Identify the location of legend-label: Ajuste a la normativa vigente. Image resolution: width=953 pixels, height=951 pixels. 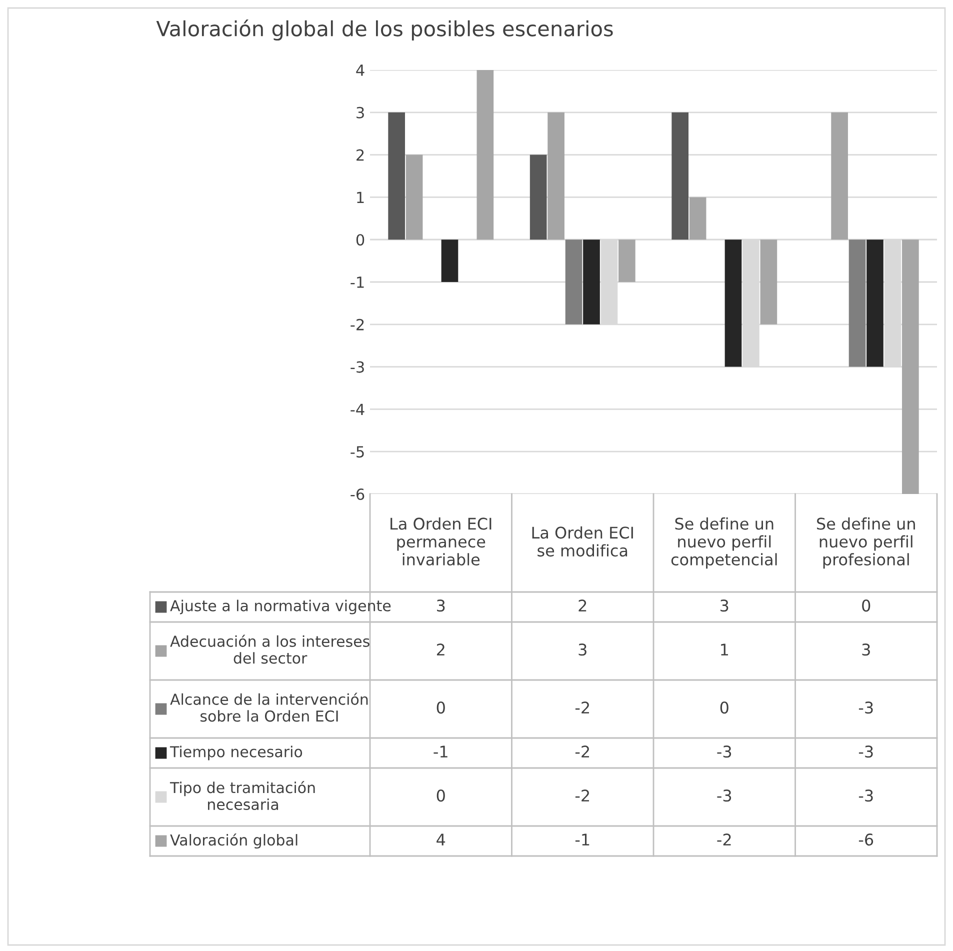
(280, 607).